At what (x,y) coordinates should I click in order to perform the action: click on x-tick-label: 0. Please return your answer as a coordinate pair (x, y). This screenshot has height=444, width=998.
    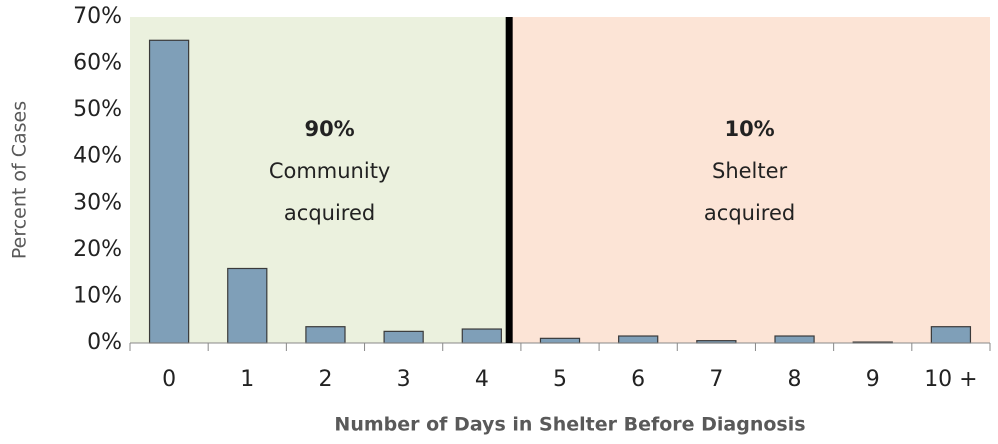
    Looking at the image, I should click on (169, 379).